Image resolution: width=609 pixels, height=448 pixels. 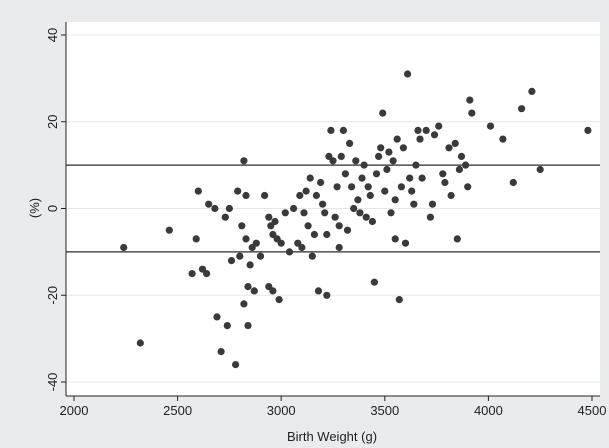 I want to click on y-axis-label: (%), so click(x=34, y=208).